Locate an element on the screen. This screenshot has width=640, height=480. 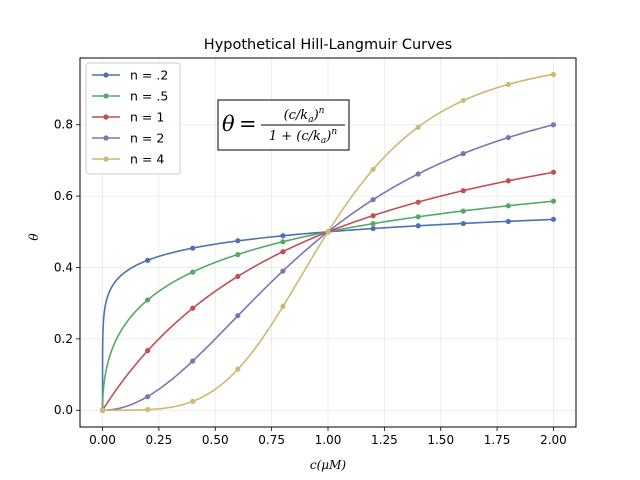
x-axis-label: c(μM) is located at coordinates (328, 465).